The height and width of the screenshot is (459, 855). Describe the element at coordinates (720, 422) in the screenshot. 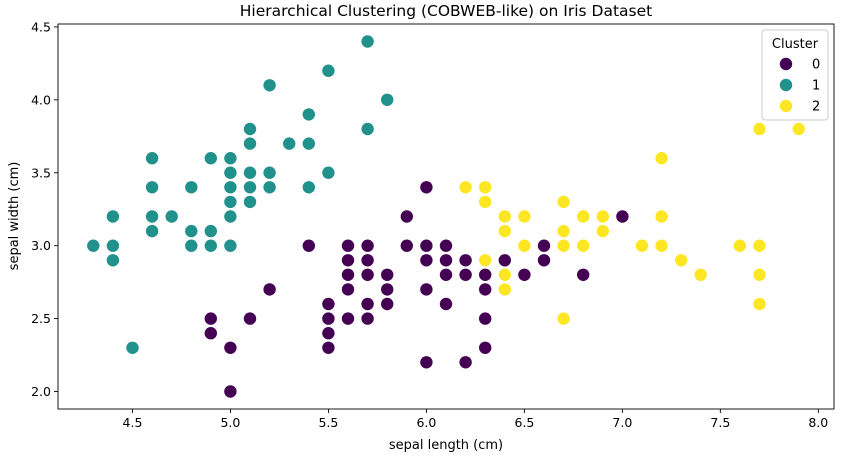

I see `x-tick-label: 7.5` at that location.